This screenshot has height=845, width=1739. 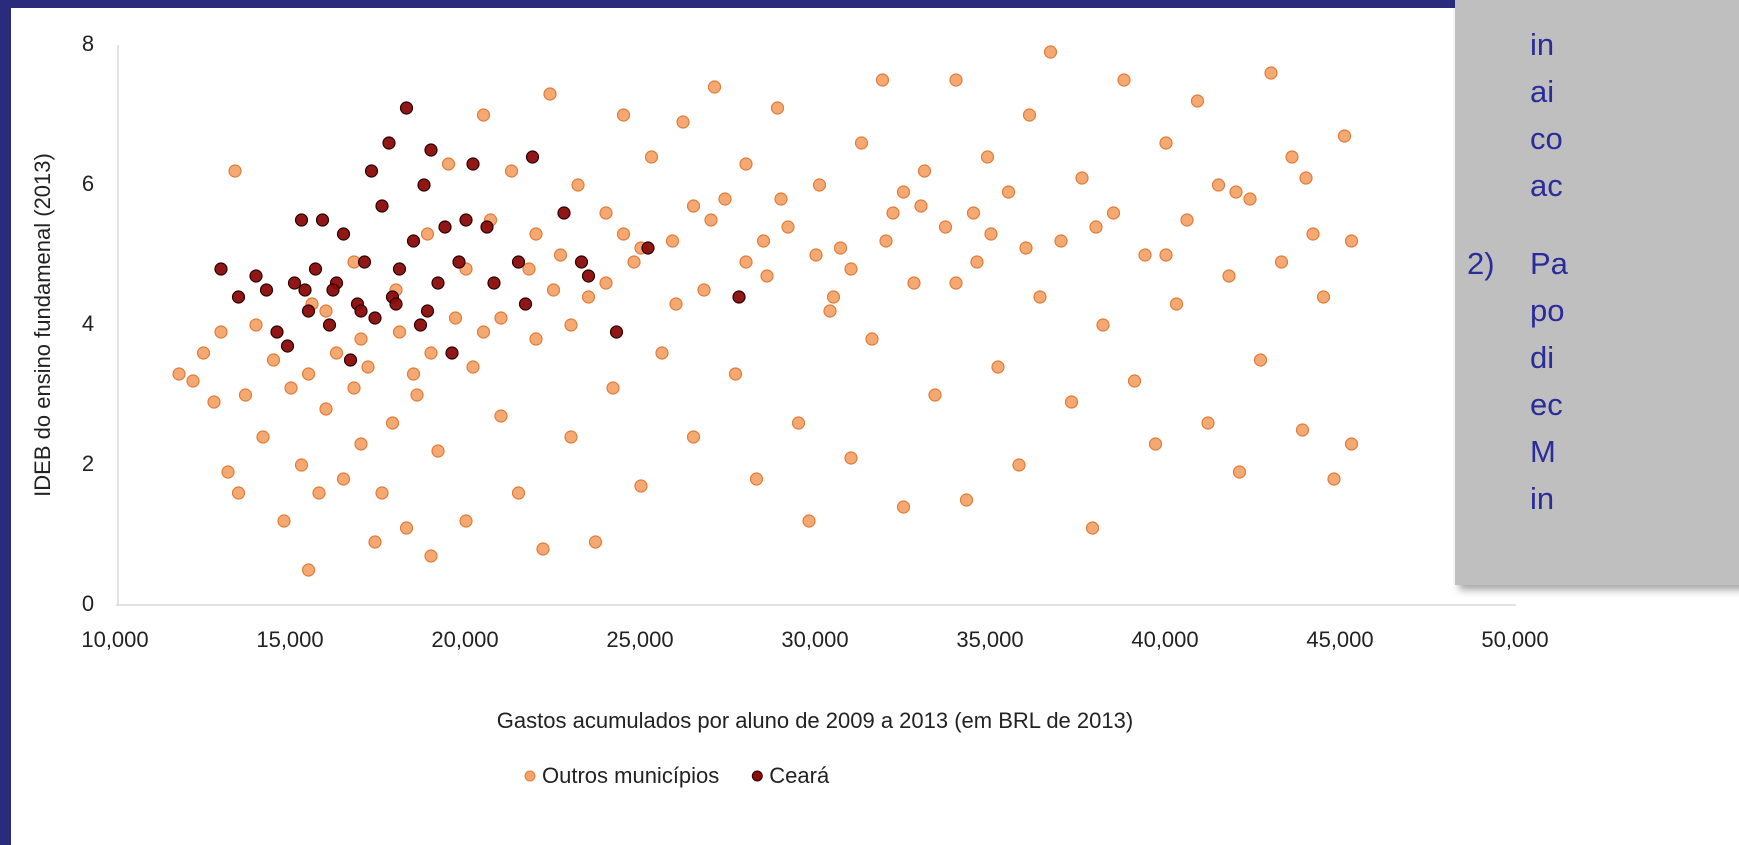 What do you see at coordinates (757, 776) in the screenshot?
I see `legend-marker` at bounding box center [757, 776].